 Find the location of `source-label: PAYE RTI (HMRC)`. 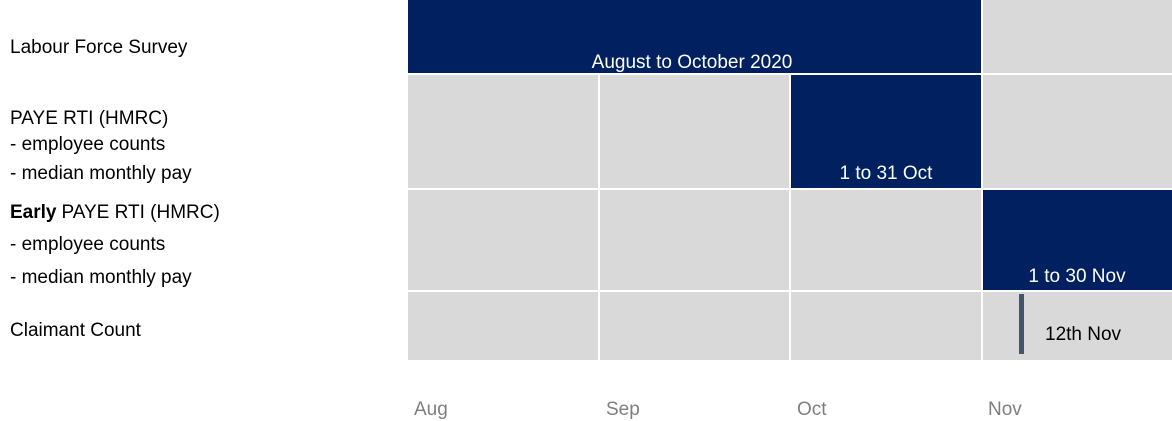

source-label: PAYE RTI (HMRC) is located at coordinates (89, 118).